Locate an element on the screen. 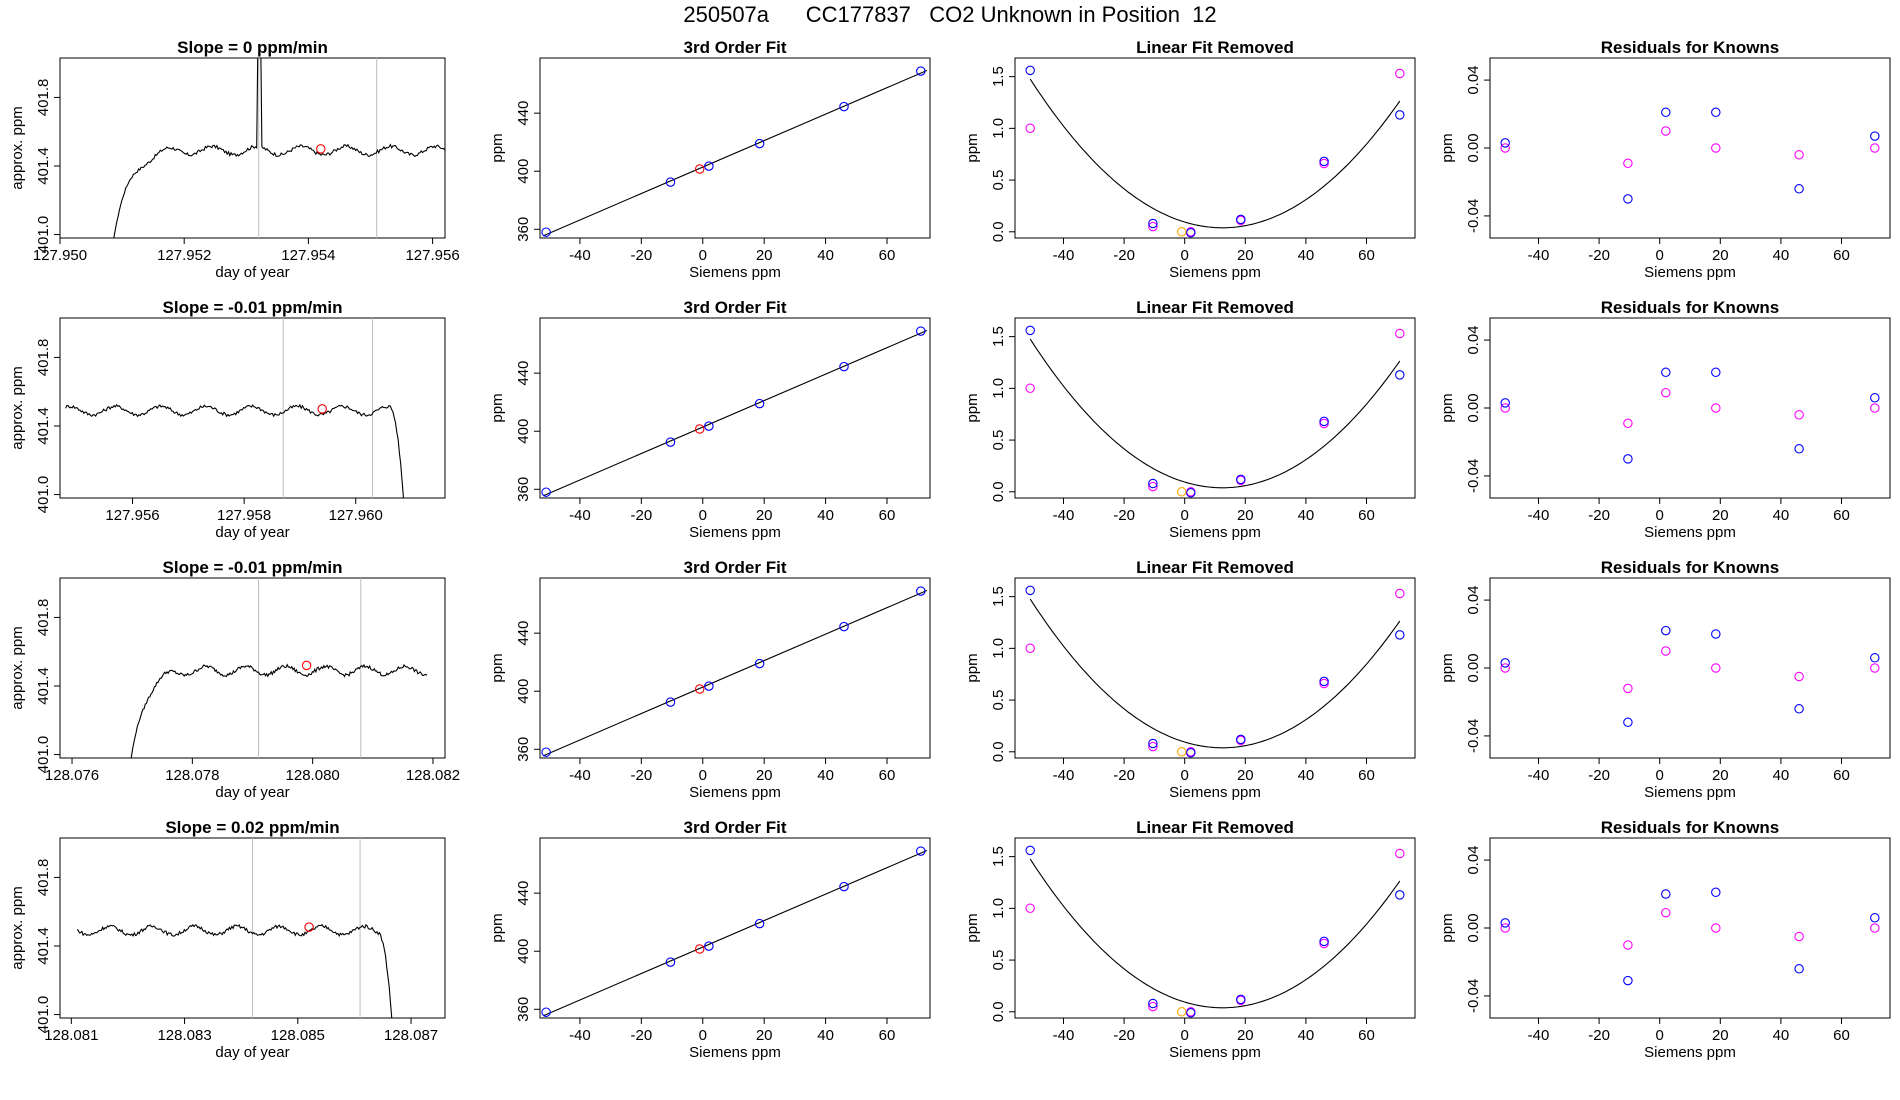 This screenshot has height=1100, width=1900. x-tick-label: 127.954 is located at coordinates (308, 255).